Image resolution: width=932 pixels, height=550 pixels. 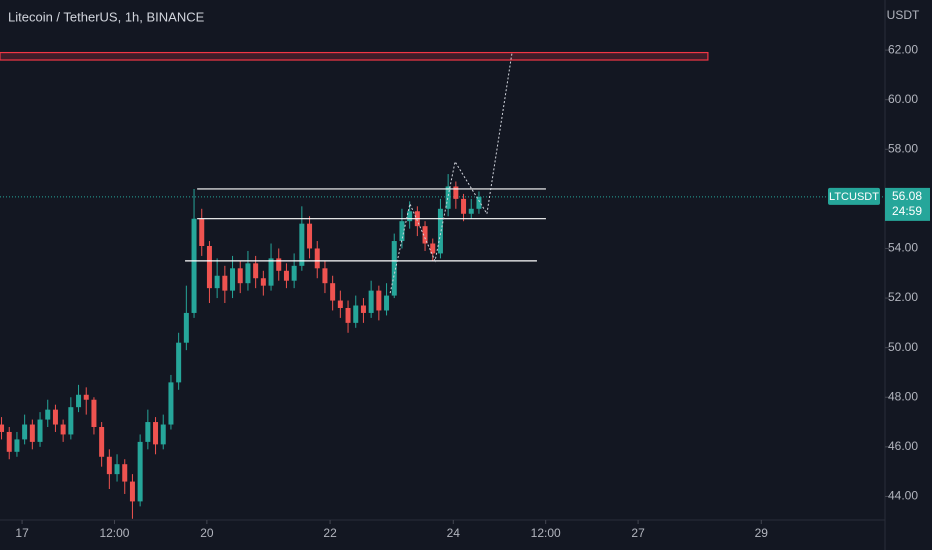 What do you see at coordinates (903, 297) in the screenshot?
I see `y-tick-label: 52.00` at bounding box center [903, 297].